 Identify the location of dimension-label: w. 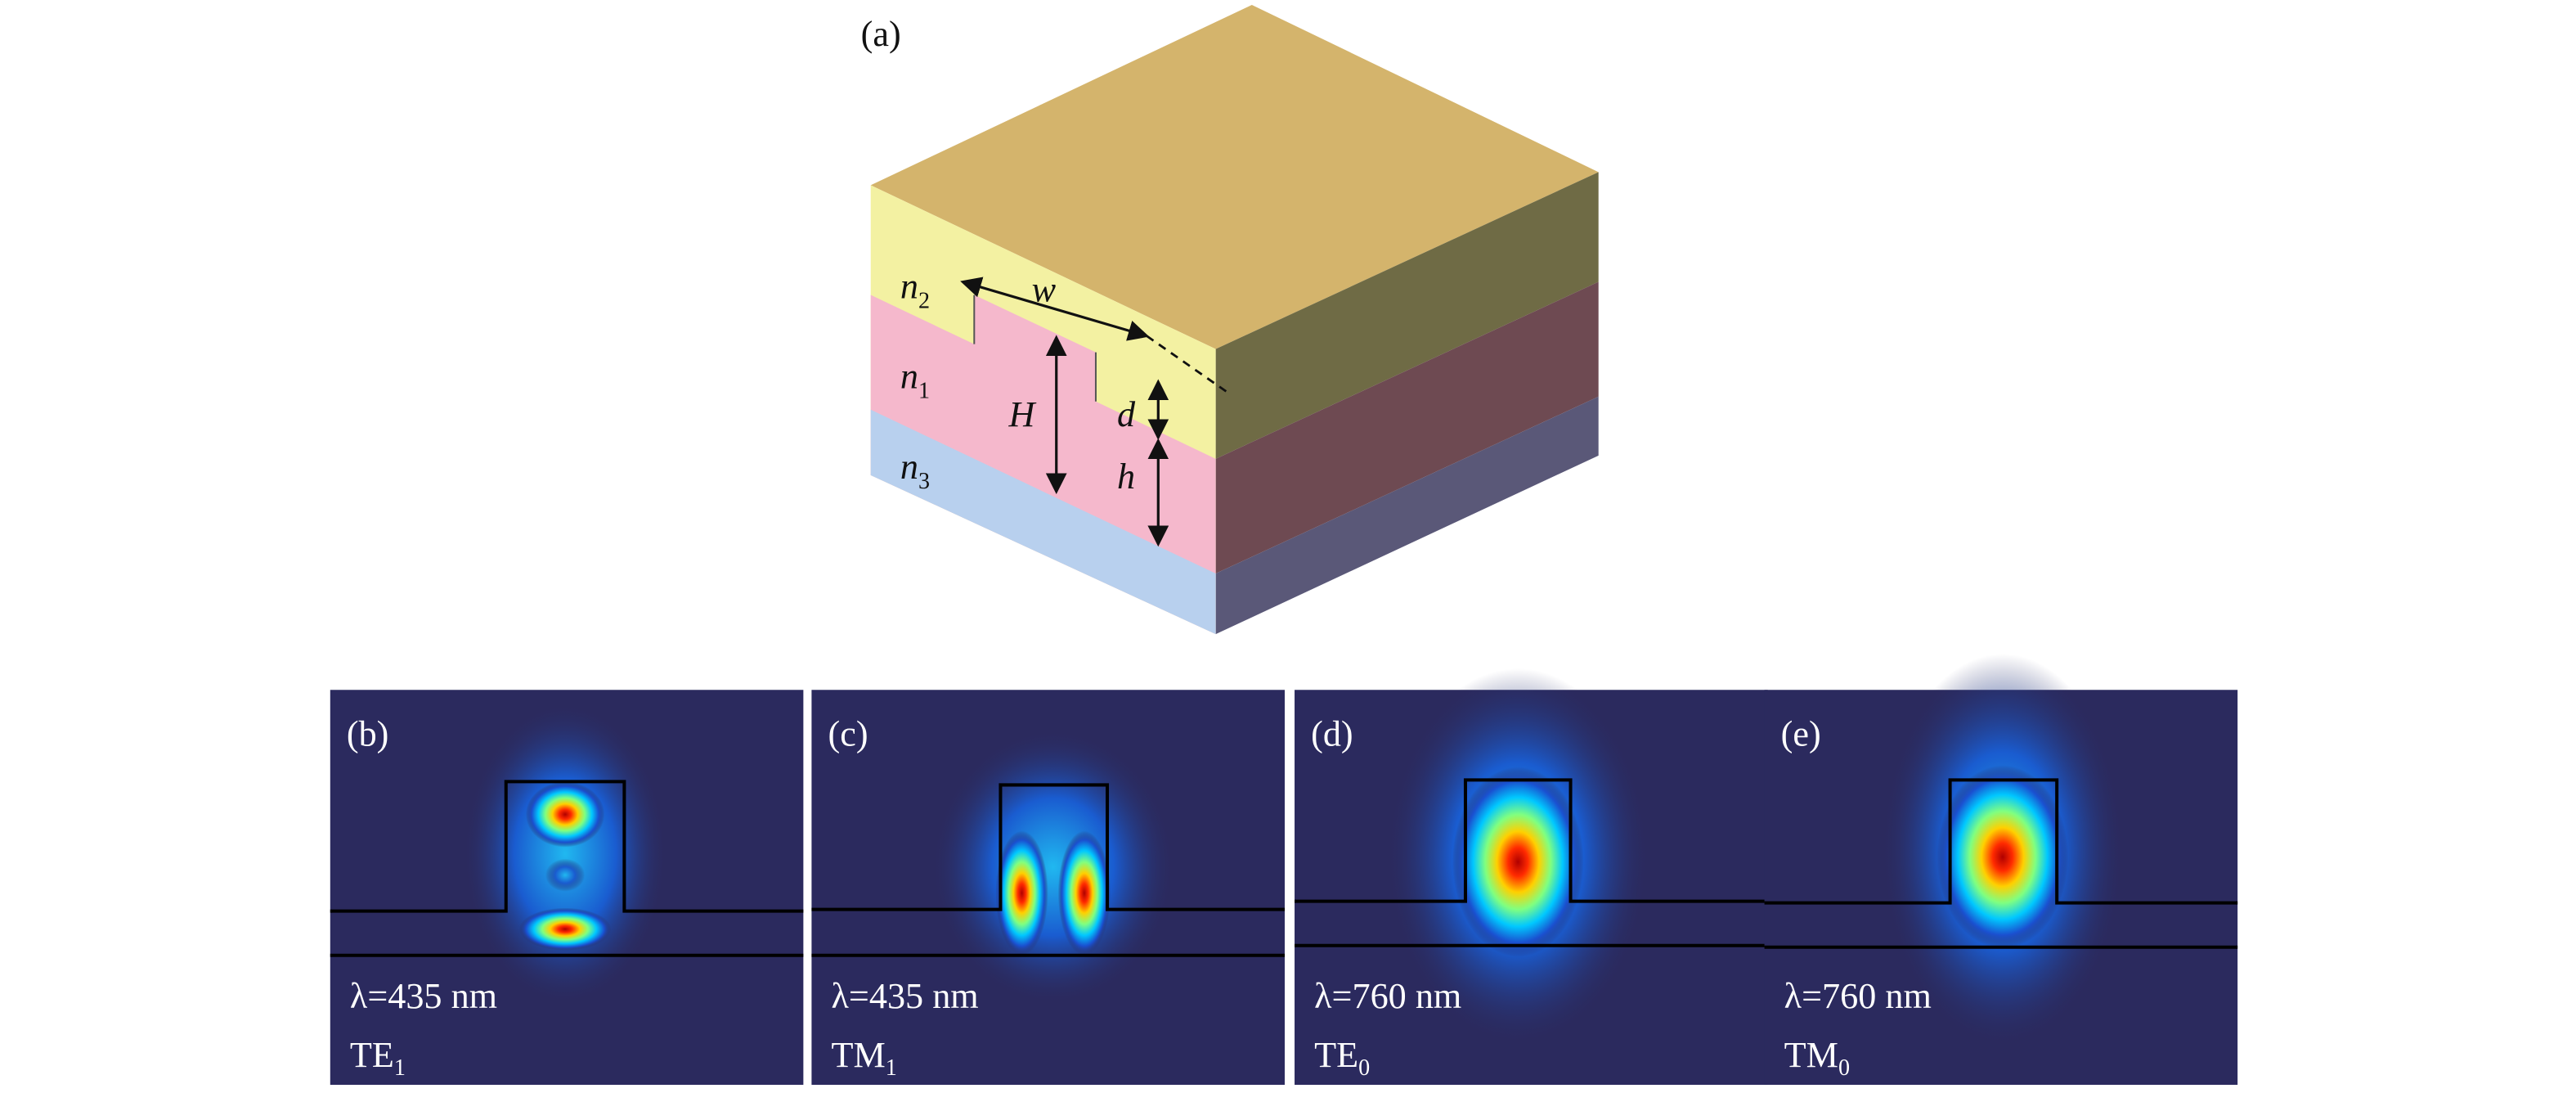
(1044, 290).